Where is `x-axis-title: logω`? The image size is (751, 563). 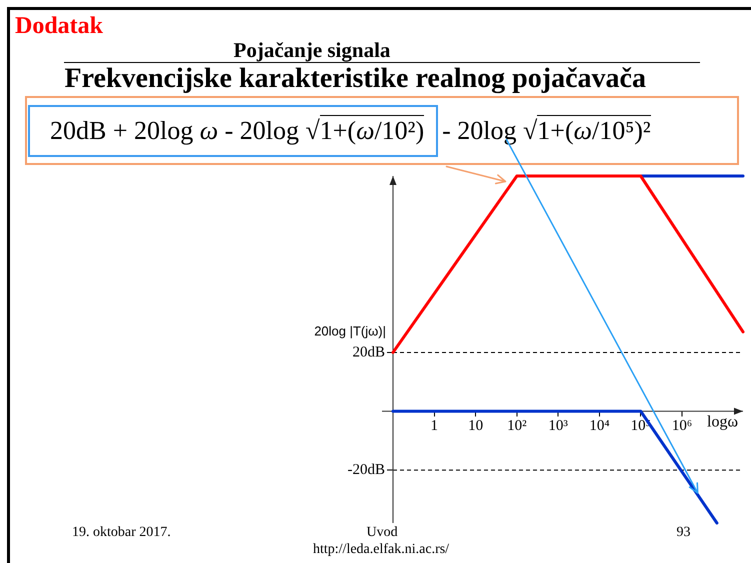
x-axis-title: logω is located at coordinates (722, 421).